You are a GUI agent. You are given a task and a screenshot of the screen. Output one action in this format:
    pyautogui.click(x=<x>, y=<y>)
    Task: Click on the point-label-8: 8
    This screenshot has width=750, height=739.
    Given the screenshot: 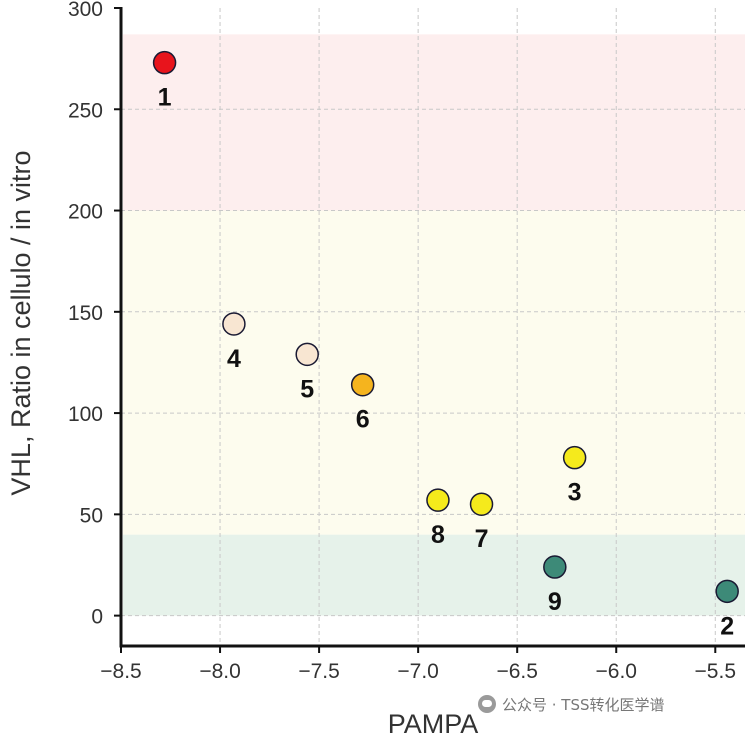 What is the action you would take?
    pyautogui.click(x=438, y=535)
    